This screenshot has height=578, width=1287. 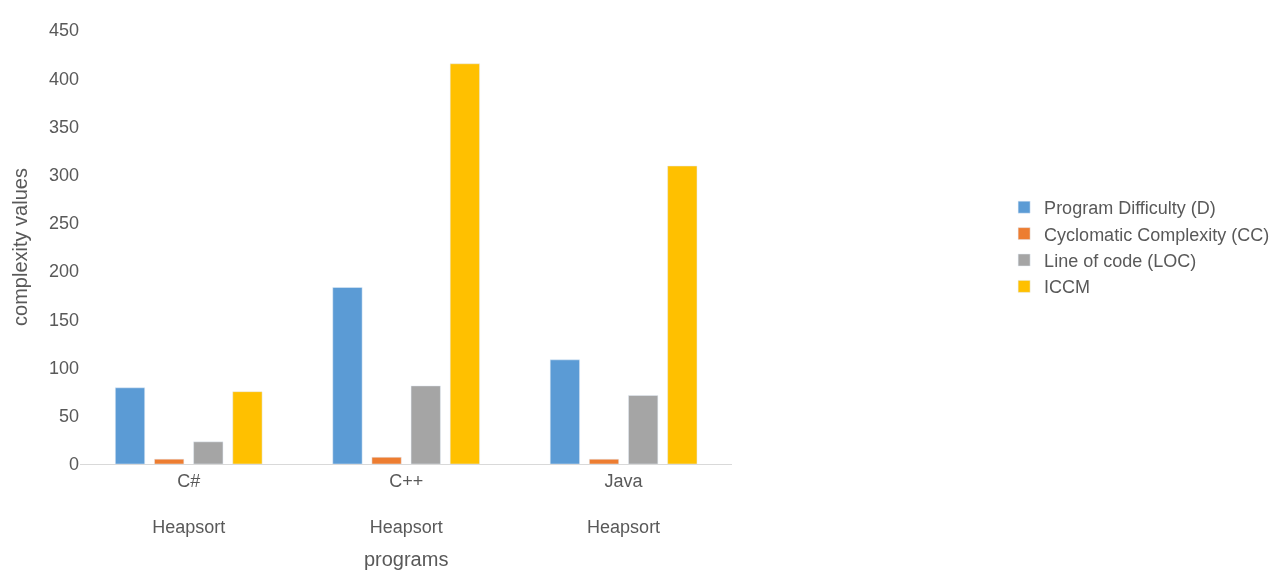 What do you see at coordinates (63, 367) in the screenshot?
I see `y-tick-label: 100` at bounding box center [63, 367].